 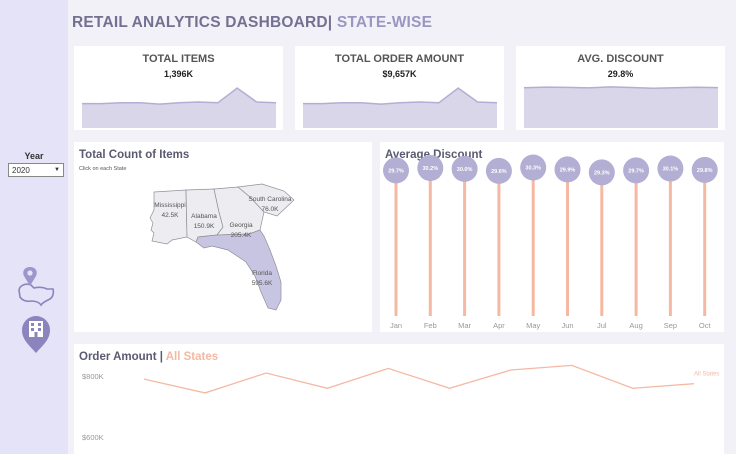 What do you see at coordinates (620, 59) in the screenshot?
I see `kpi-title: AVG. DISCOUNT` at bounding box center [620, 59].